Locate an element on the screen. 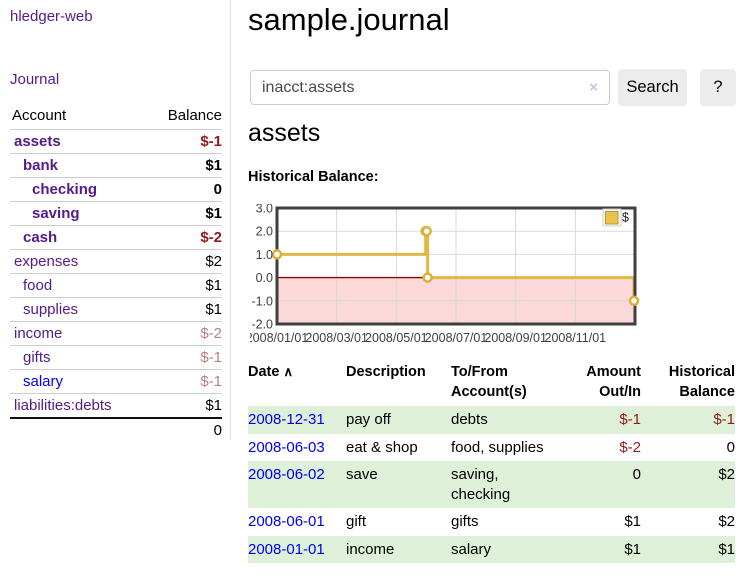 The width and height of the screenshot is (742, 582). account-balance: $2 is located at coordinates (184, 261).